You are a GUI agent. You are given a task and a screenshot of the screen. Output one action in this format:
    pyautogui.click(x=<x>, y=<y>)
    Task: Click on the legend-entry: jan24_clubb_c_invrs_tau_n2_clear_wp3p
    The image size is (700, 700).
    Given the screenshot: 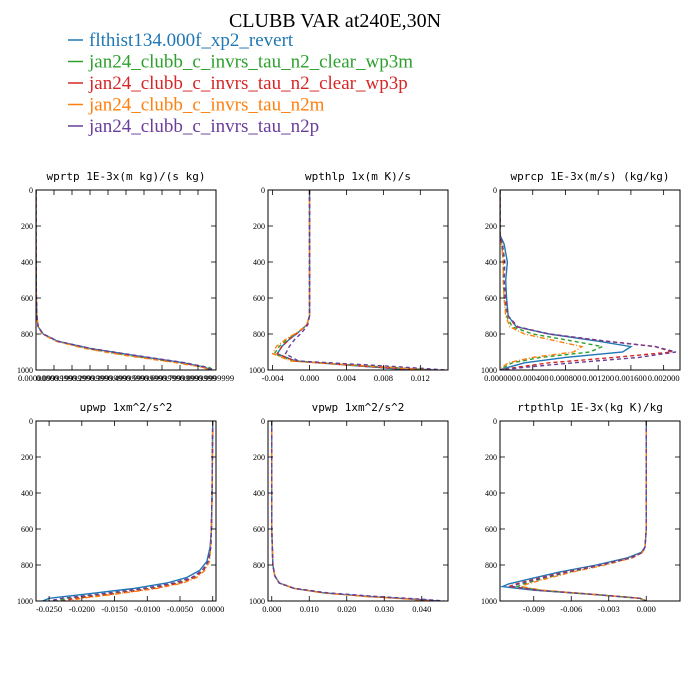 What is the action you would take?
    pyautogui.click(x=238, y=83)
    